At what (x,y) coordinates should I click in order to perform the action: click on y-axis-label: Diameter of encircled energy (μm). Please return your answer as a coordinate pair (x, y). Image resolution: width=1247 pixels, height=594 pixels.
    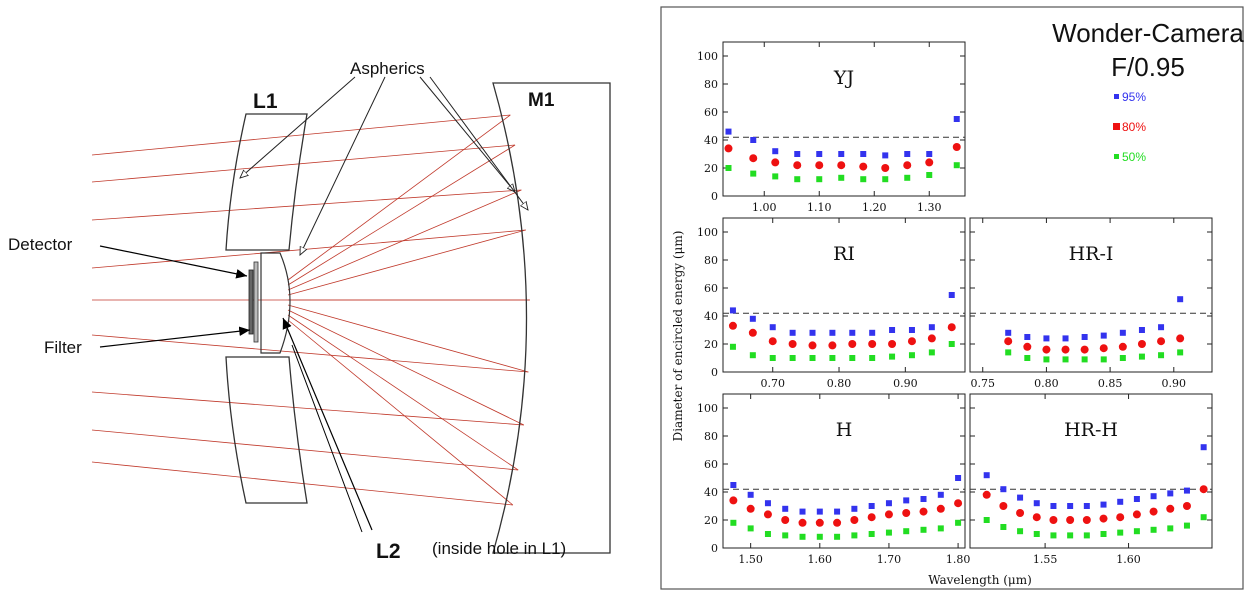
    Looking at the image, I should click on (678, 336).